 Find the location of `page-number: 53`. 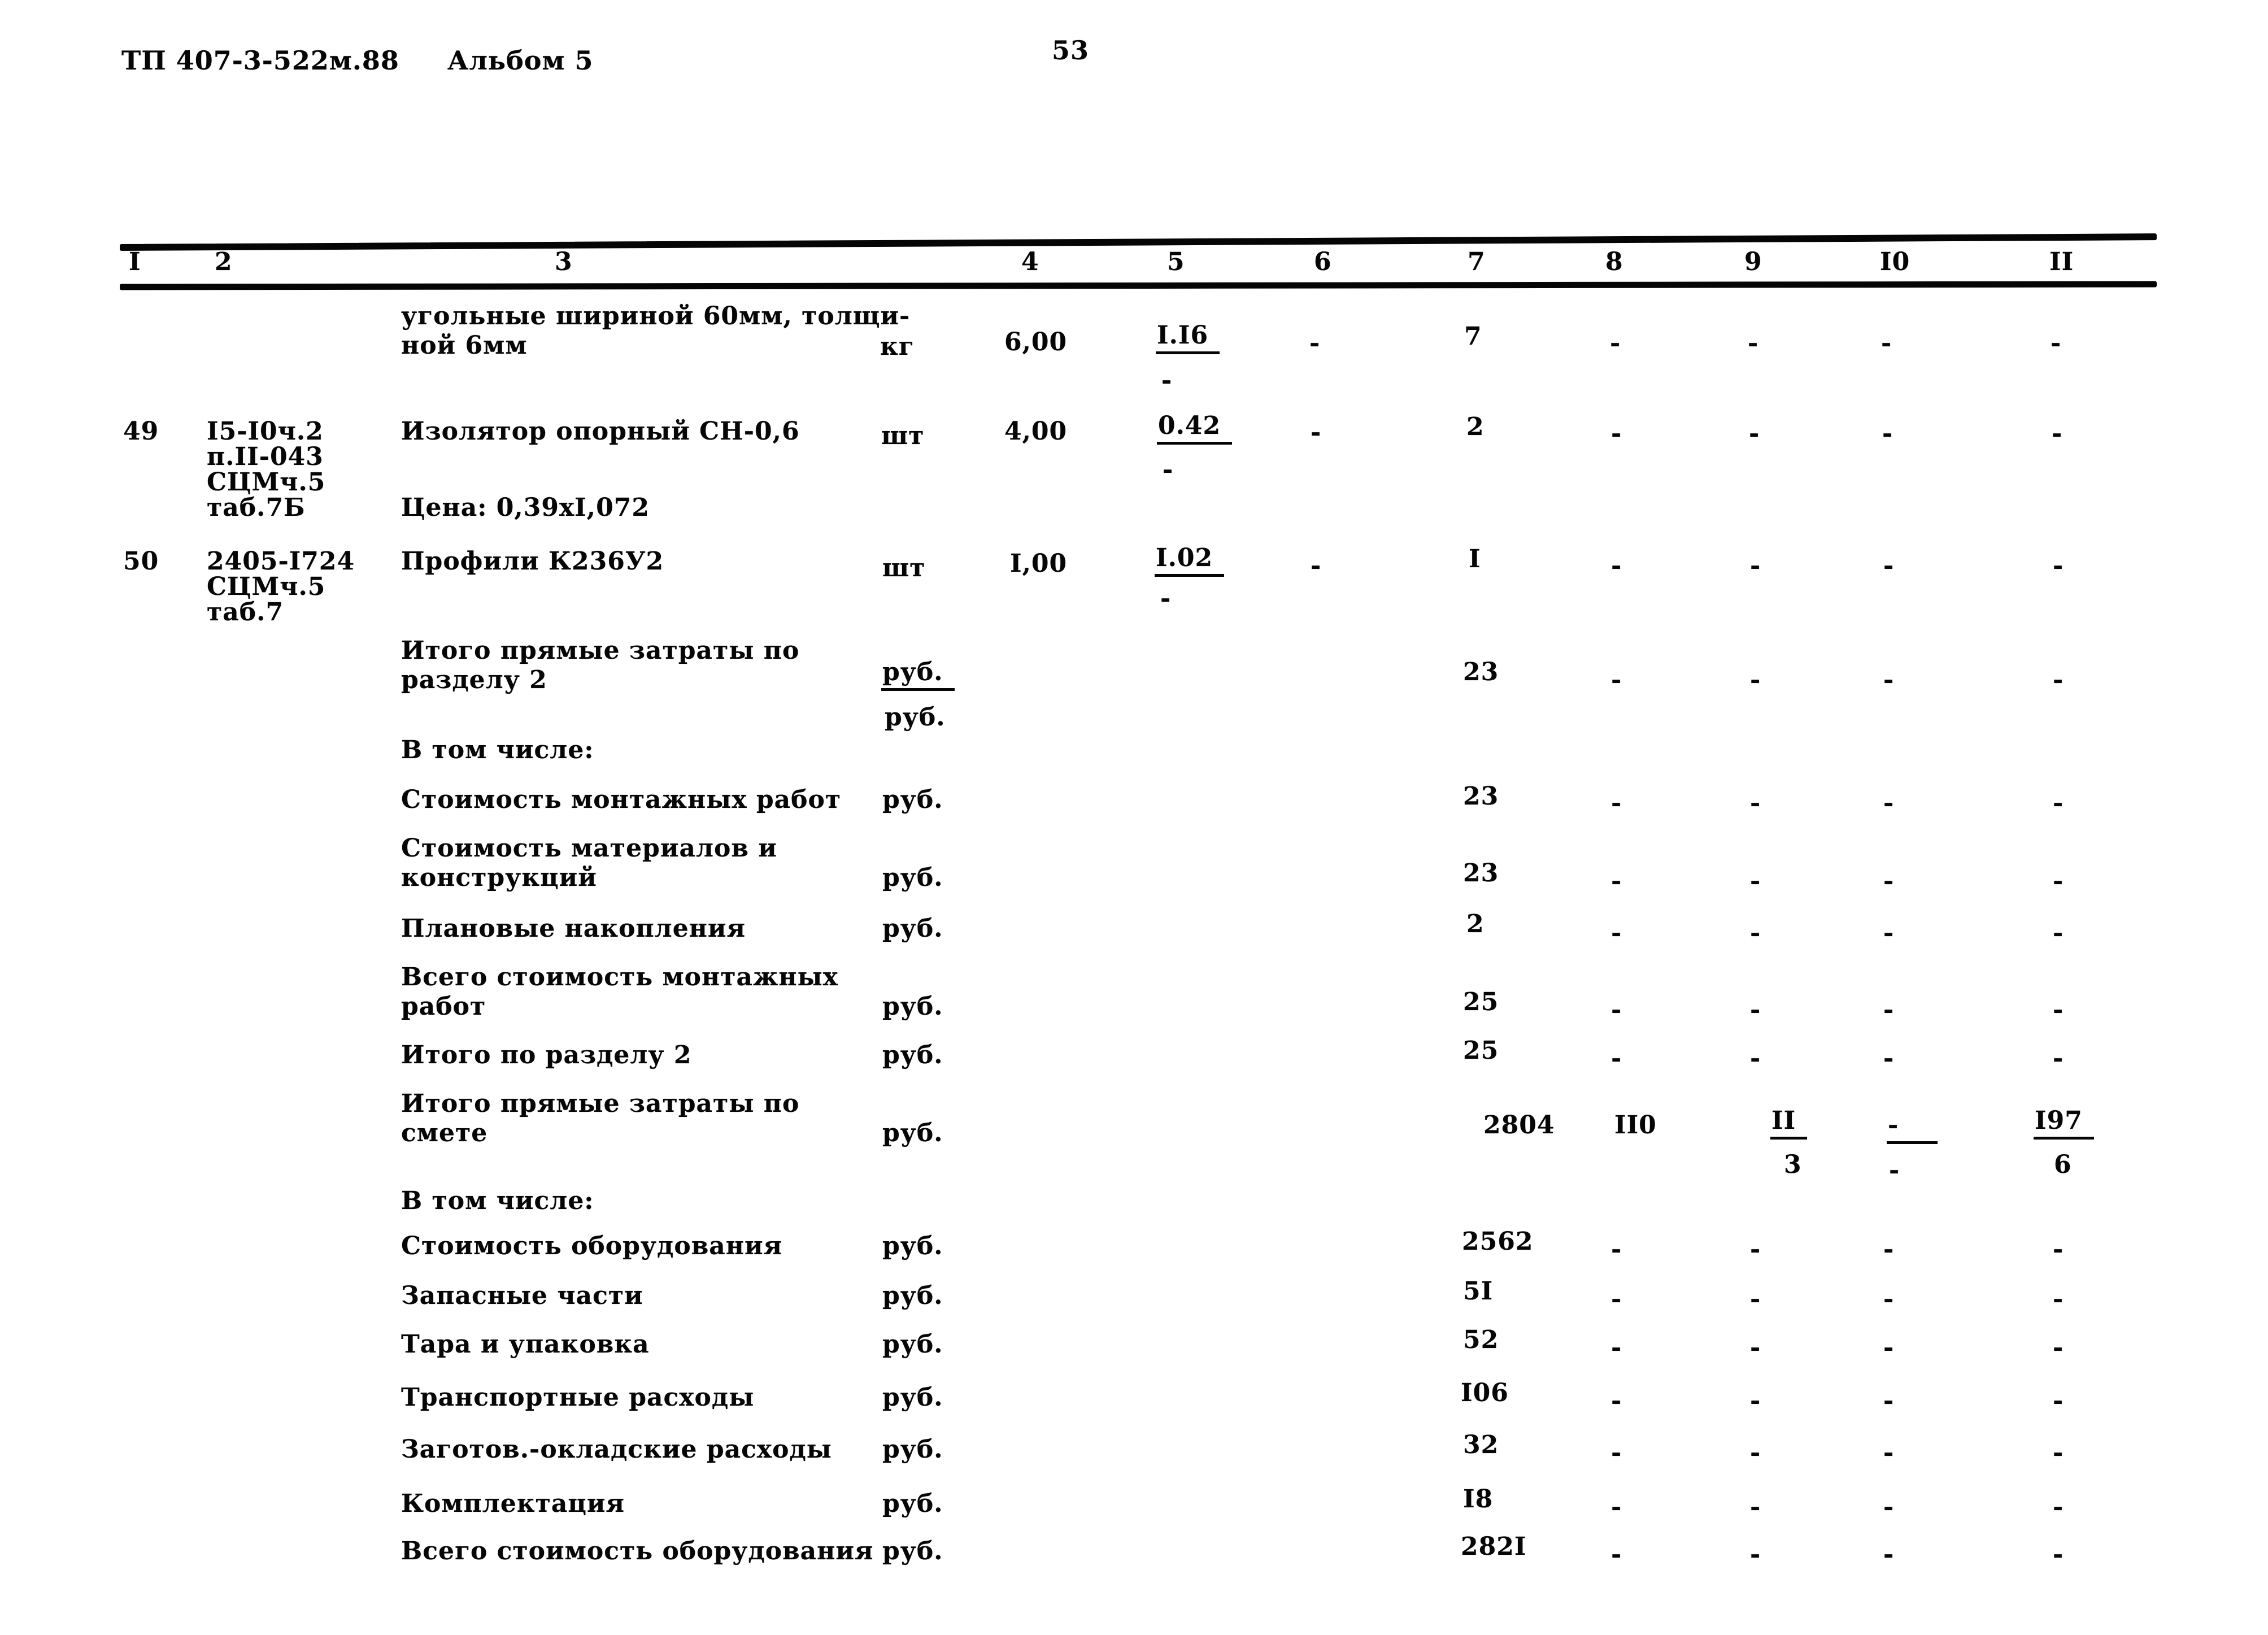

page-number: 53 is located at coordinates (1071, 51).